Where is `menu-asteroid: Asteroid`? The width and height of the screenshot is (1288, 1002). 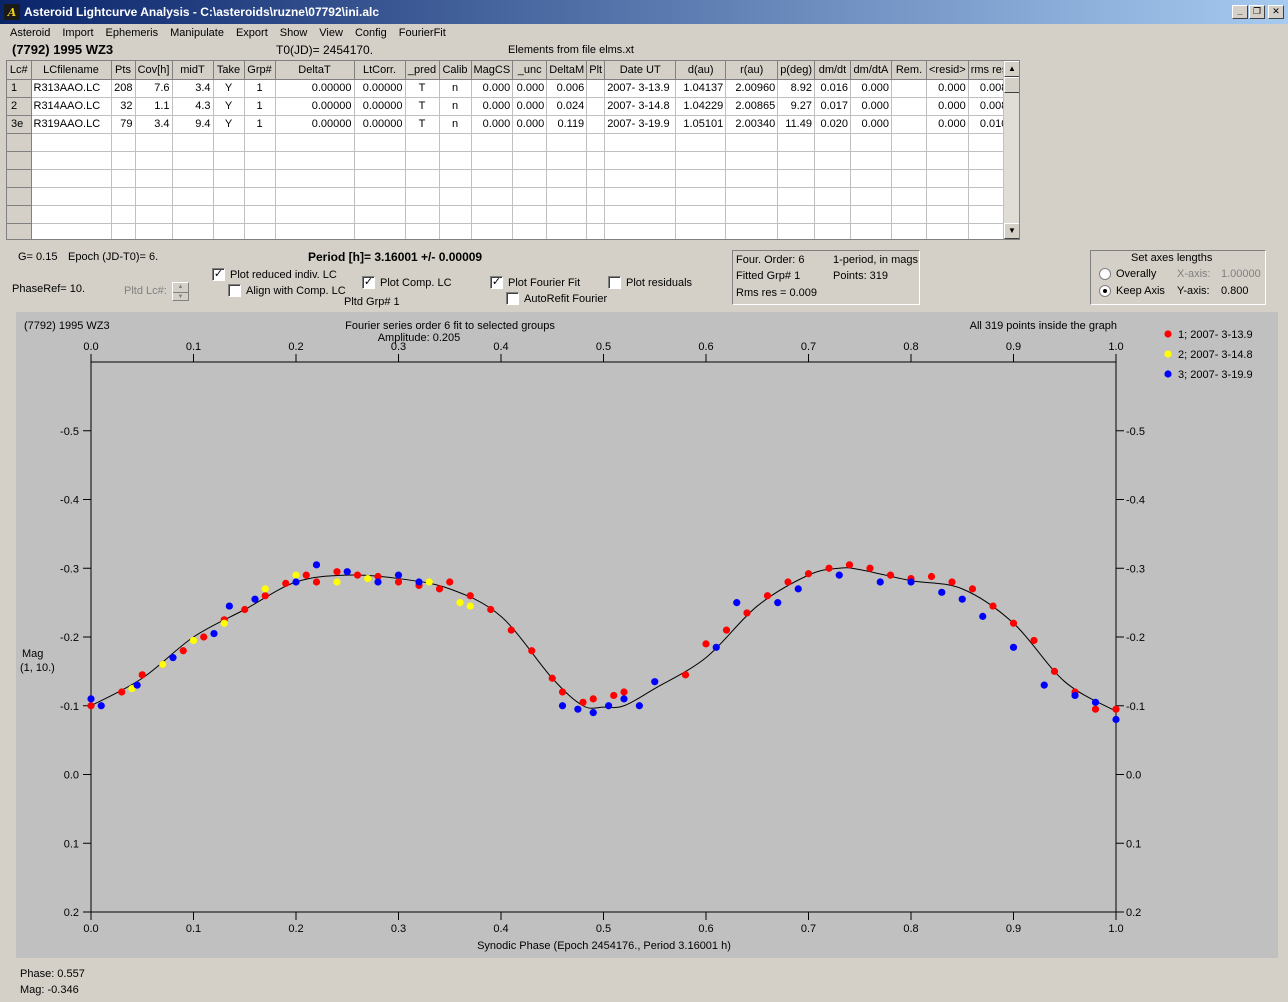
menu-asteroid: Asteroid is located at coordinates (30, 33).